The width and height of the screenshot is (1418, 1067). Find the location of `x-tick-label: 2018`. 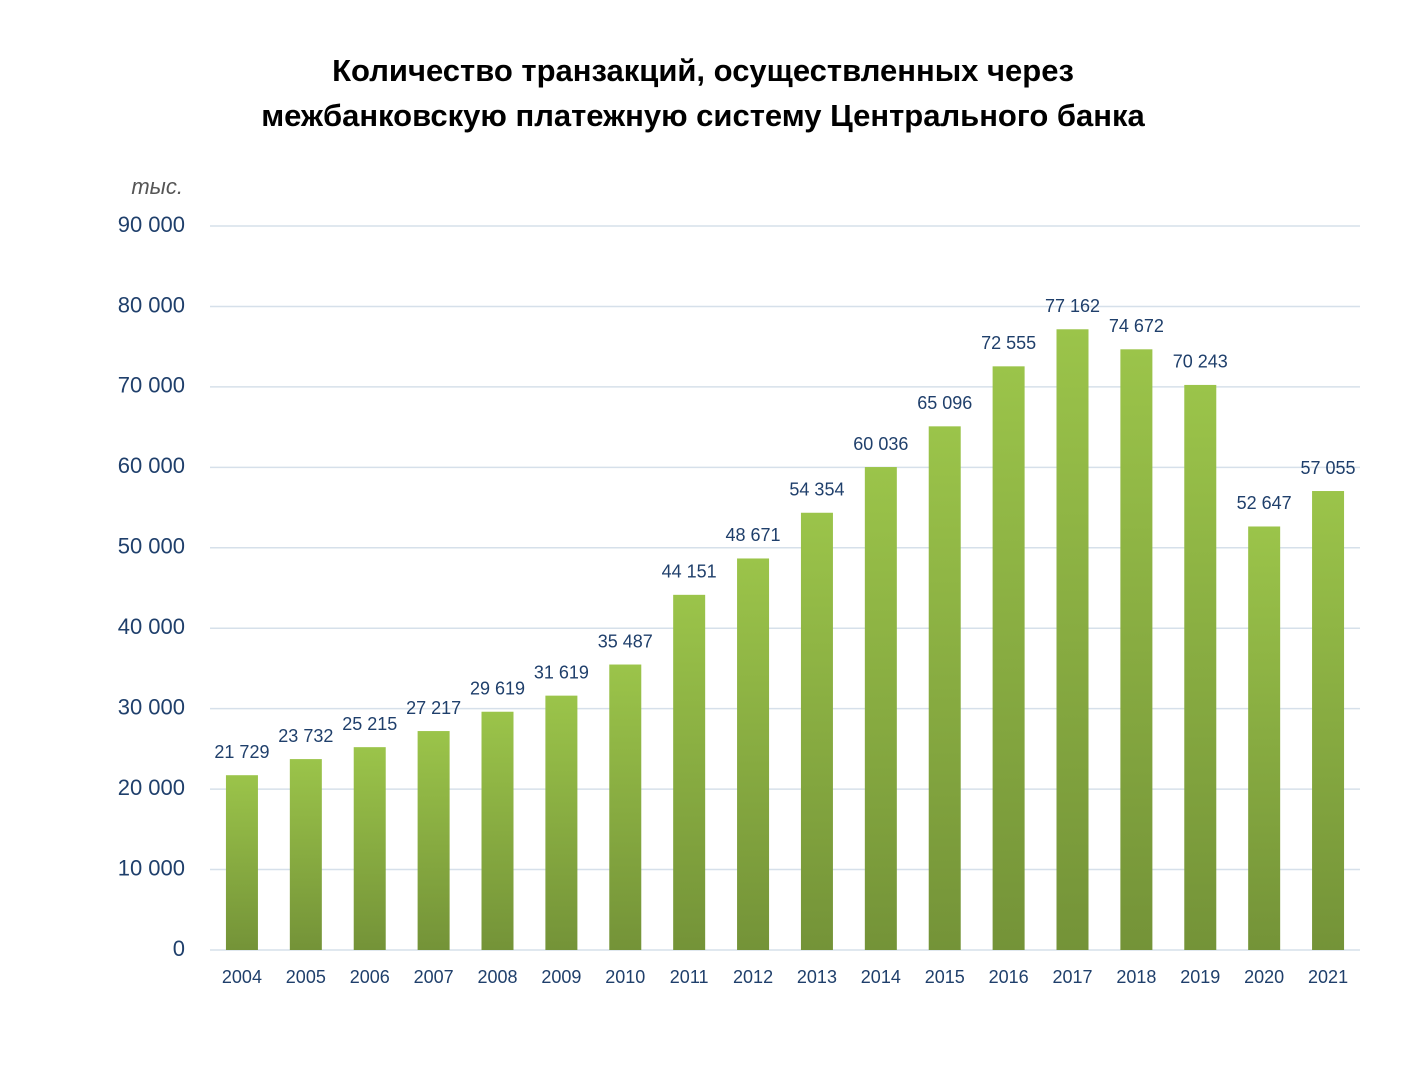

x-tick-label: 2018 is located at coordinates (1136, 977).